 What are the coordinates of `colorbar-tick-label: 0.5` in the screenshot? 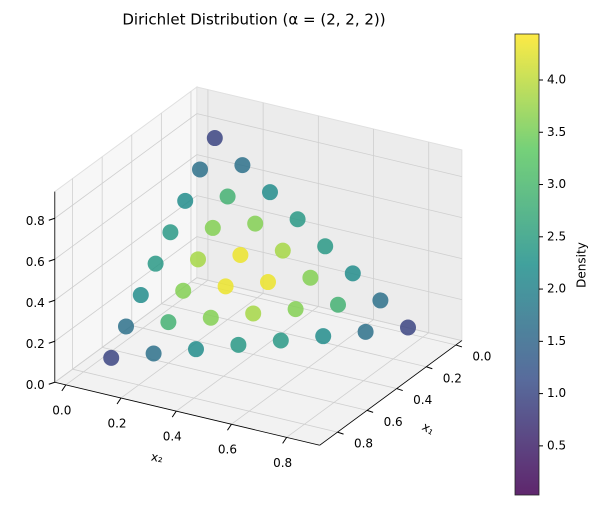 It's located at (556, 445).